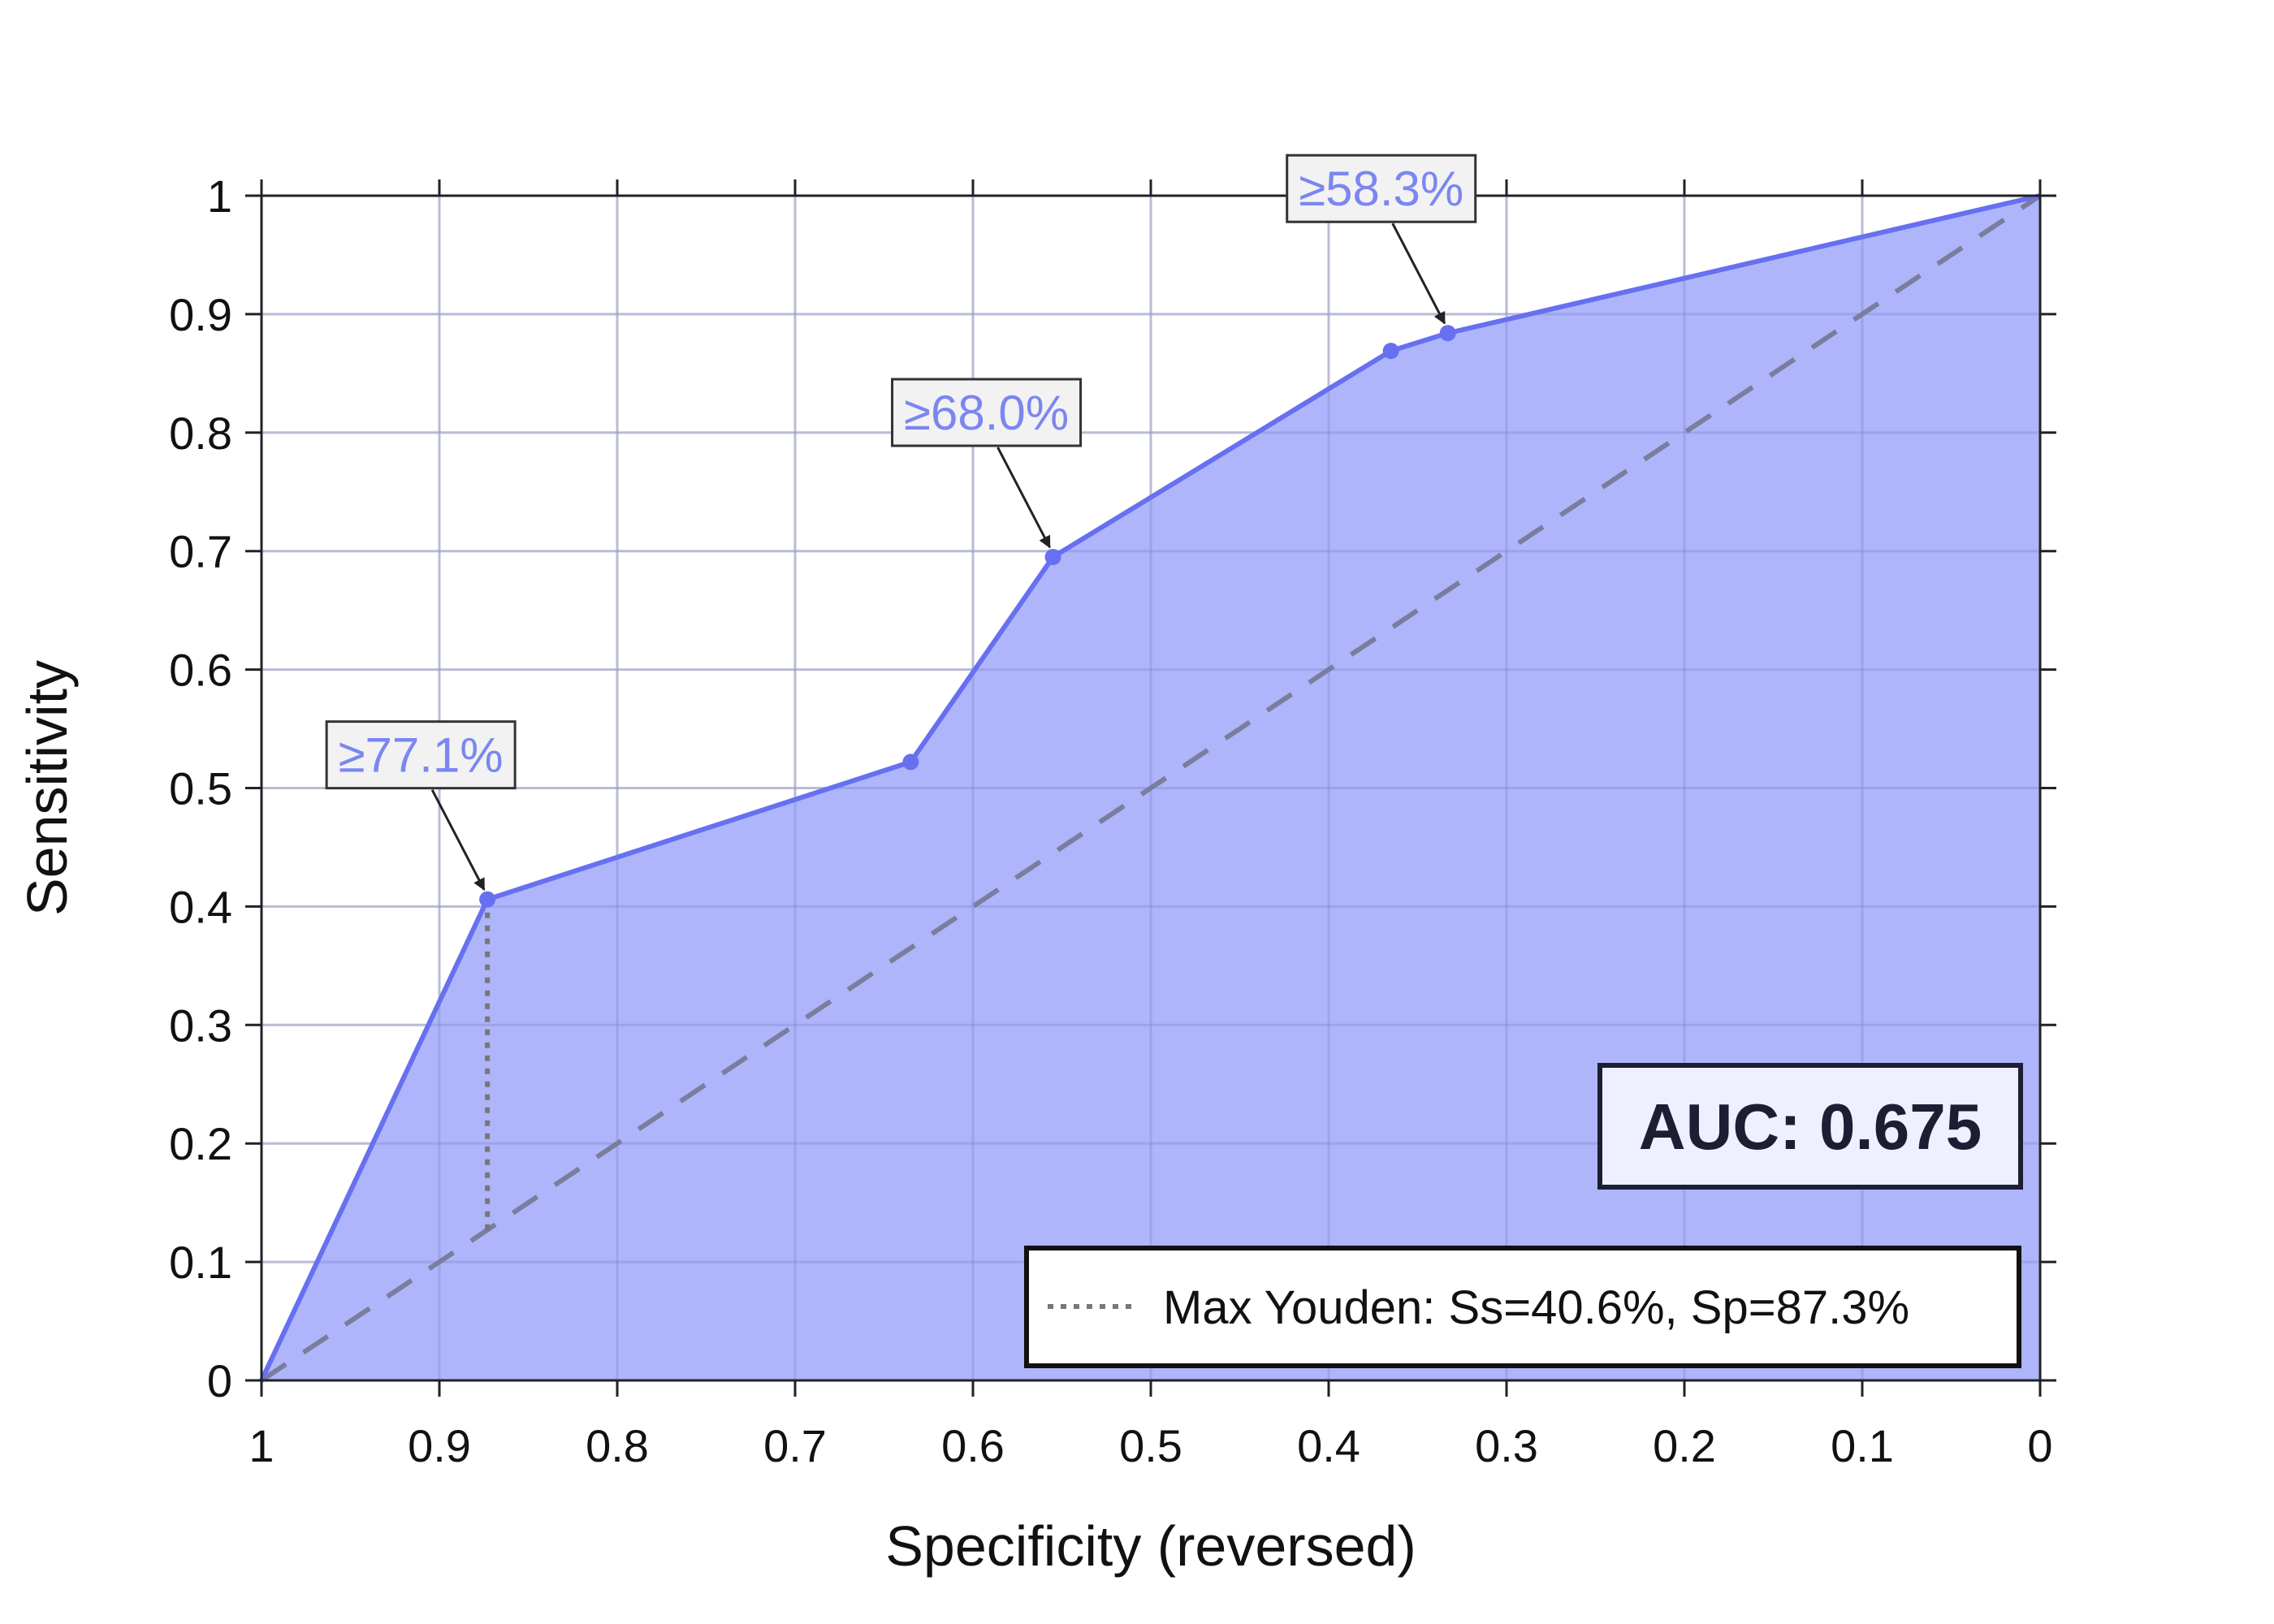 This screenshot has width=2274, height=1624. I want to click on y-tick-labels: 0 0.1 0.2 0.3 0.4 0.5 0.6 0.7 0.8 0.9 1, so click(201, 789).